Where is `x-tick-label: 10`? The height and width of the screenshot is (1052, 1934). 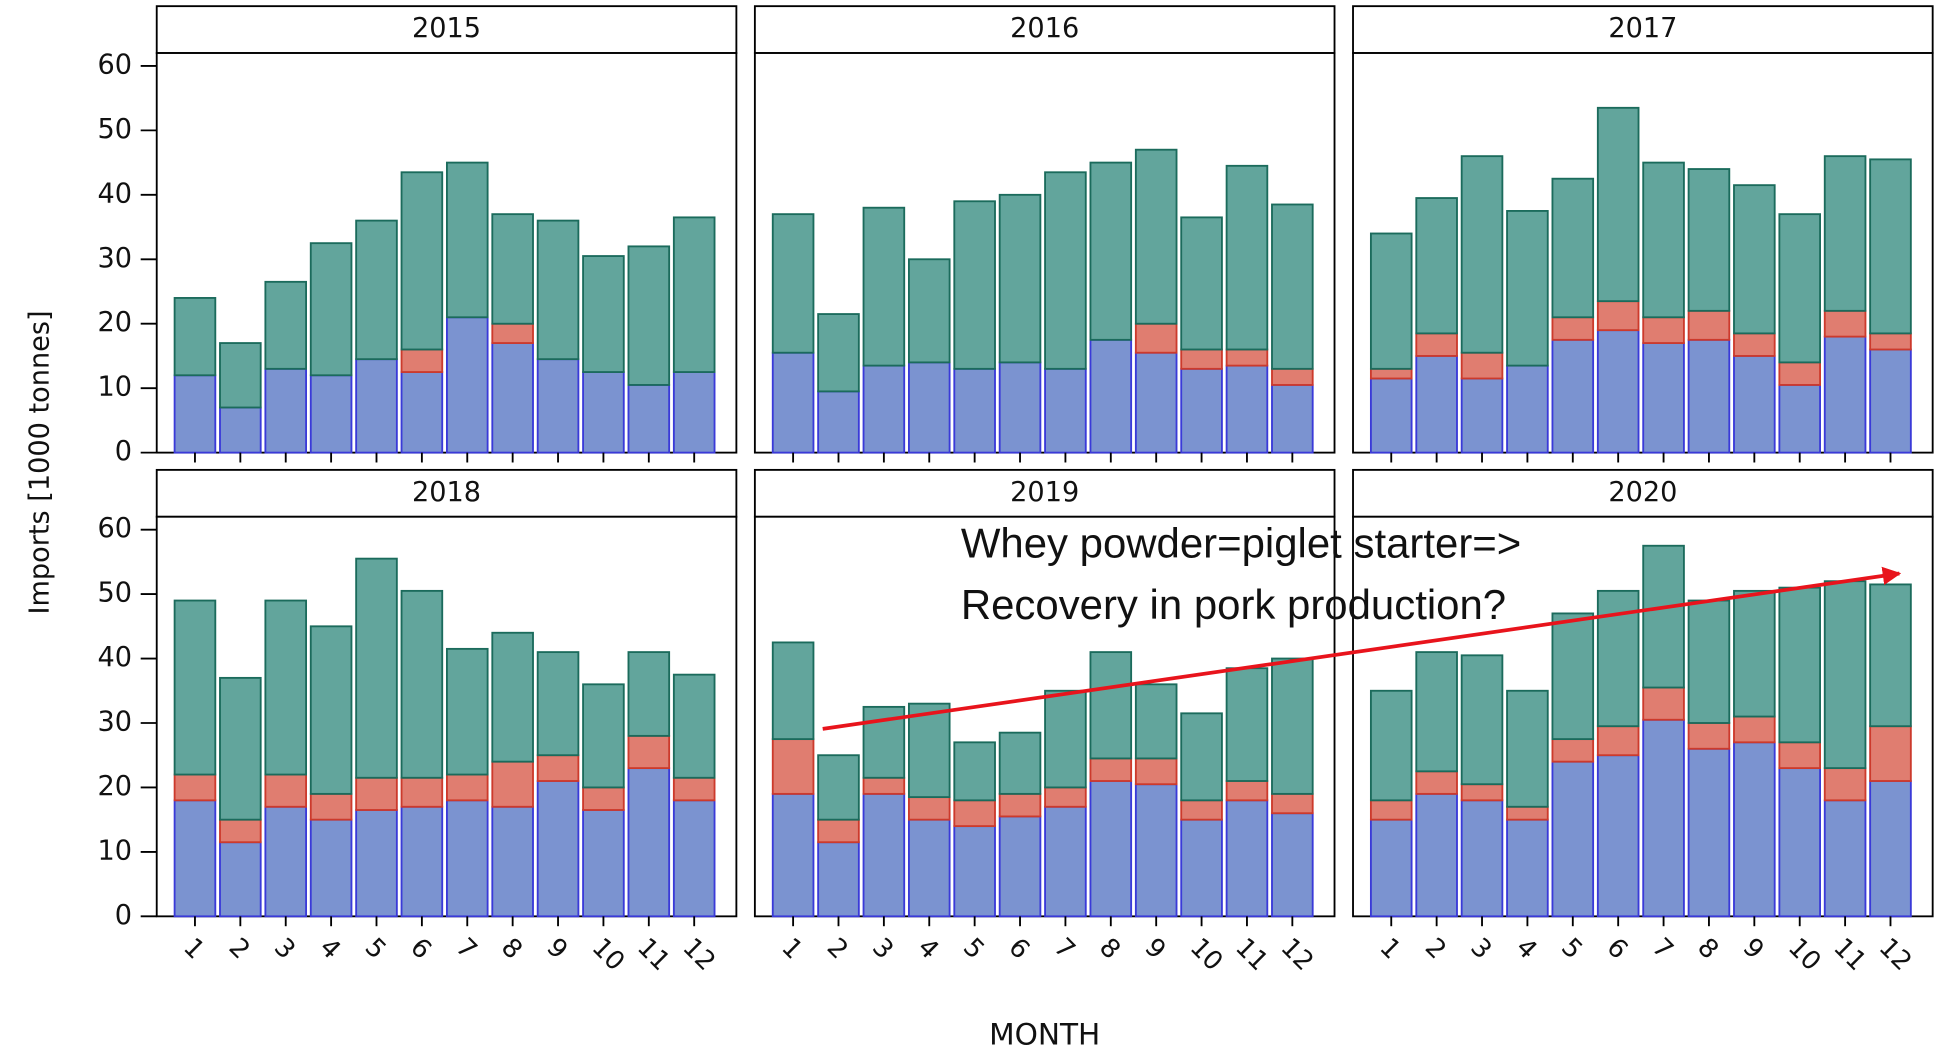 x-tick-label: 10 is located at coordinates (1804, 955).